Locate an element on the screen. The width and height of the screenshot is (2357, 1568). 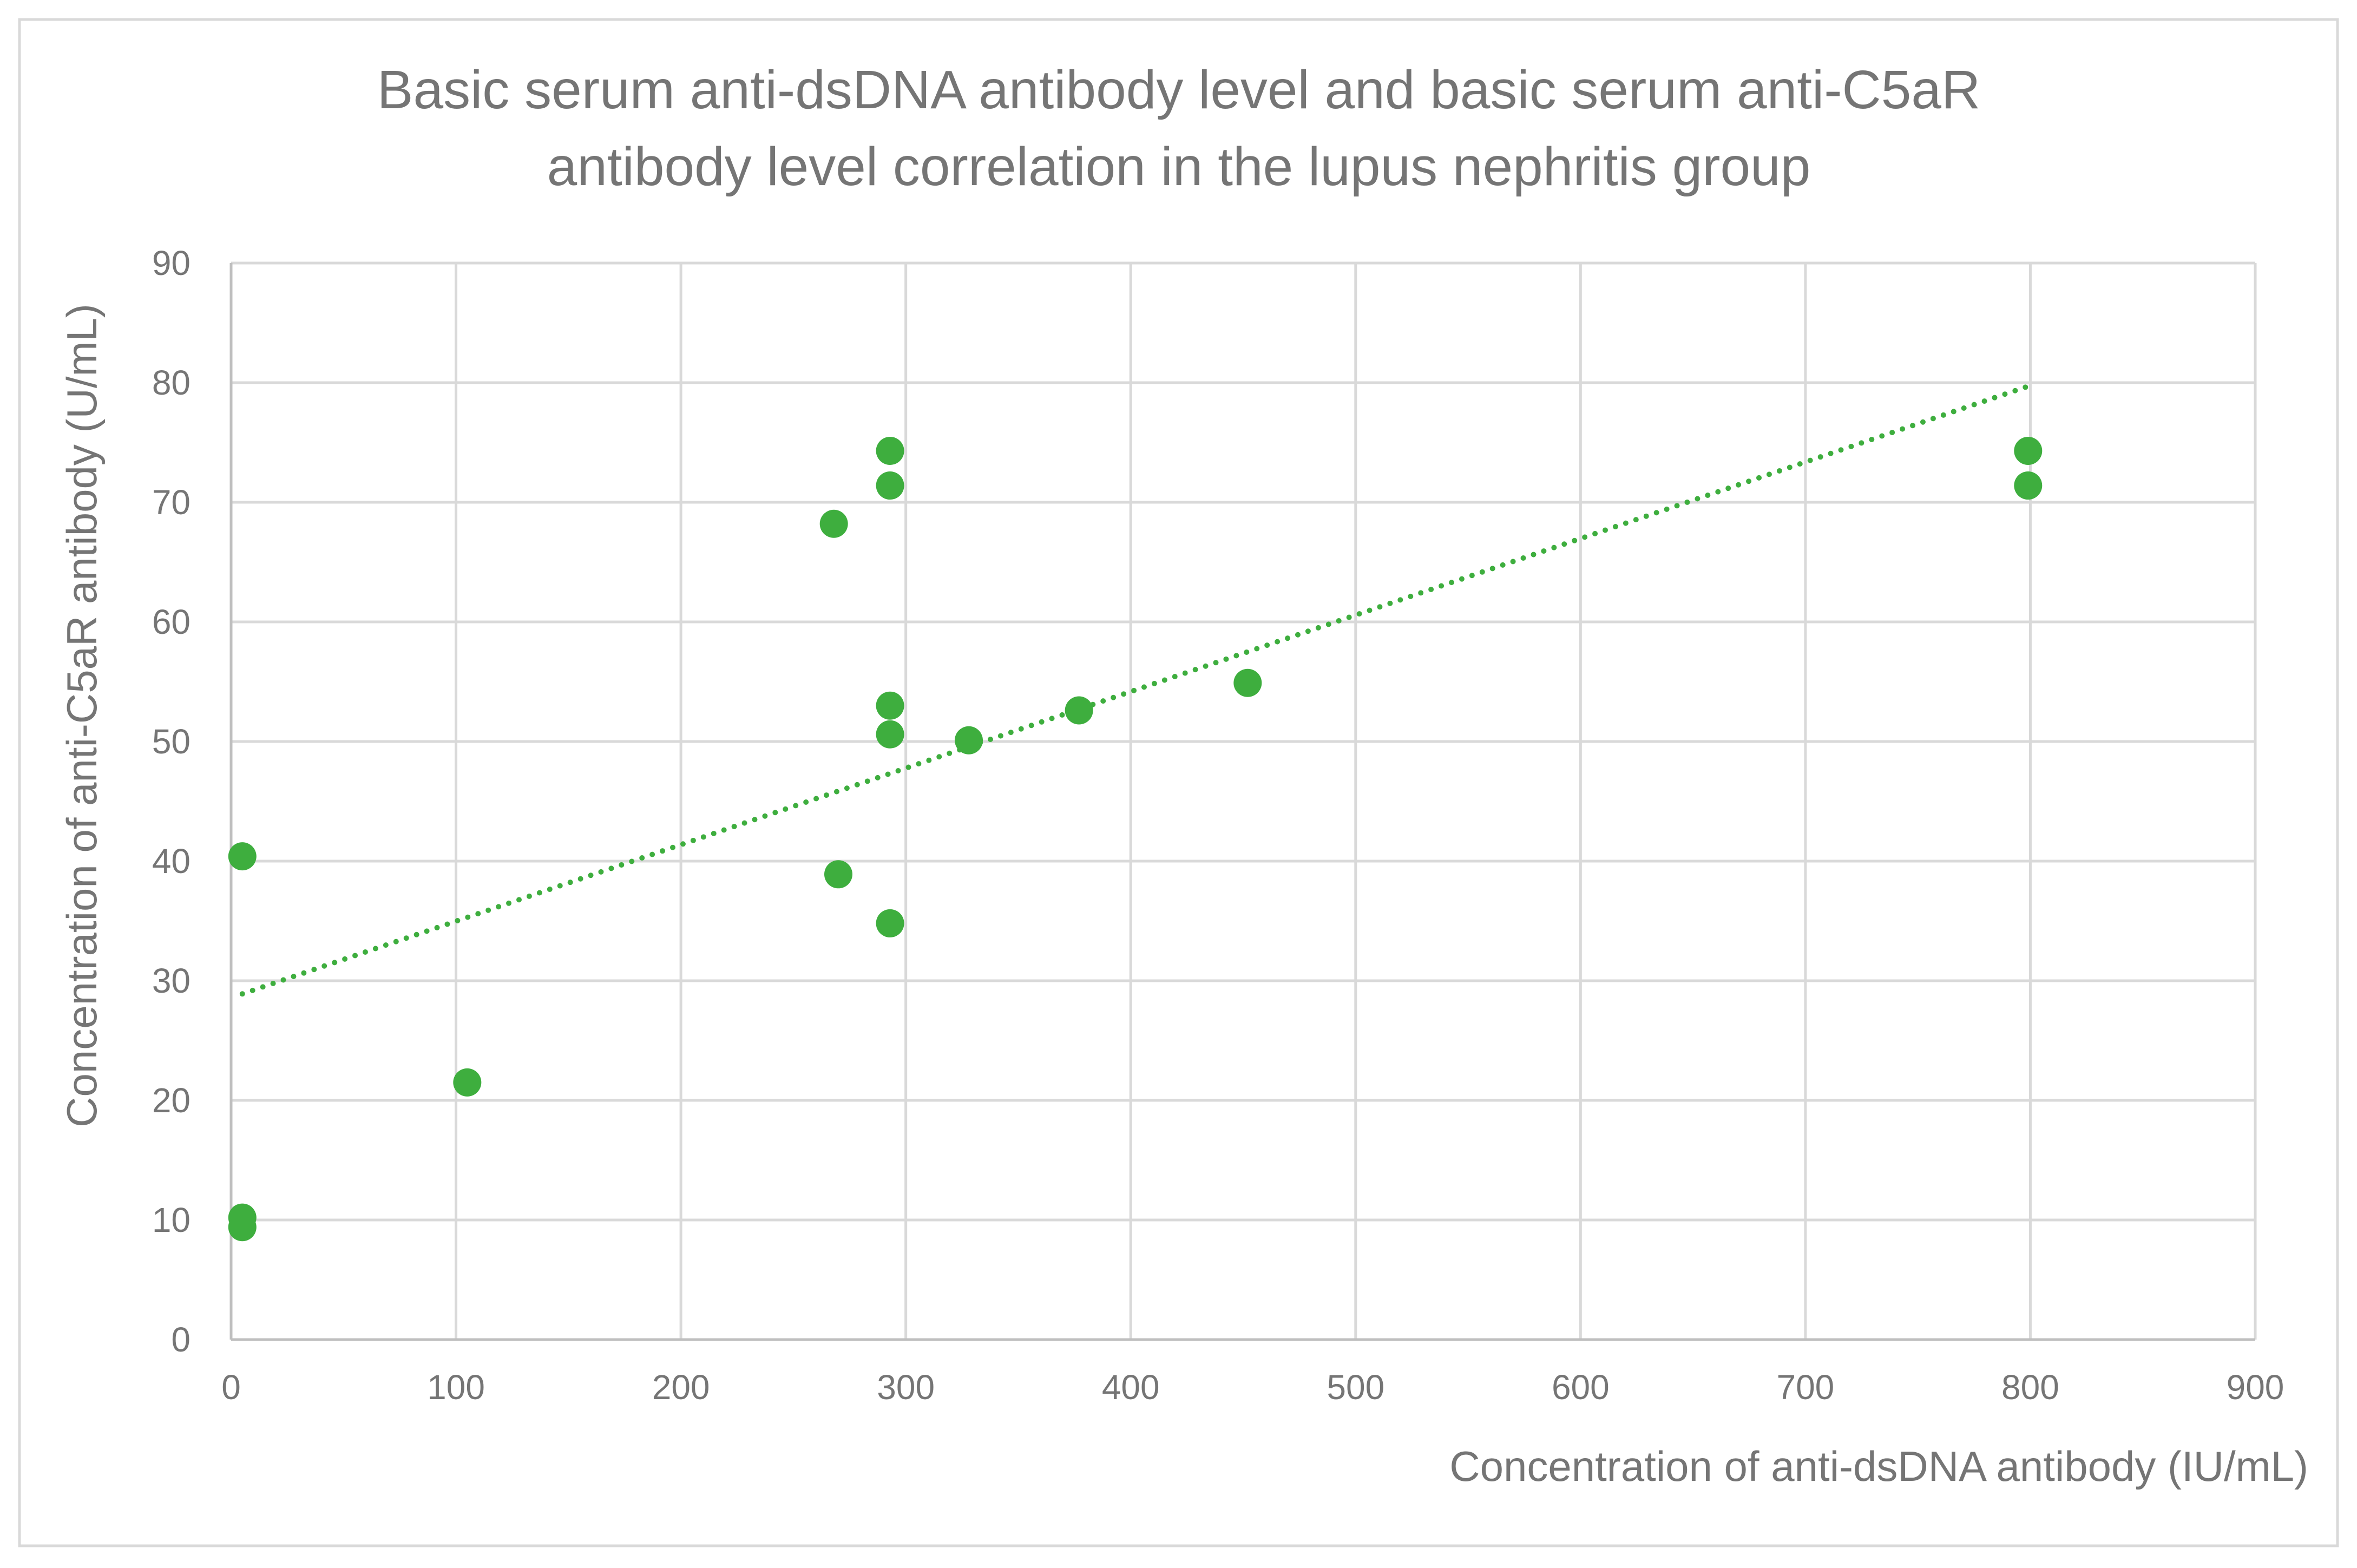
x-tick-label: 700 is located at coordinates (1805, 1387).